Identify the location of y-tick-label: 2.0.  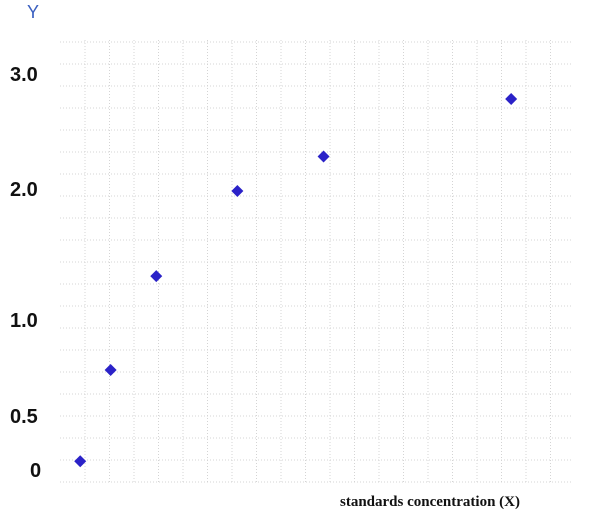
(24, 190).